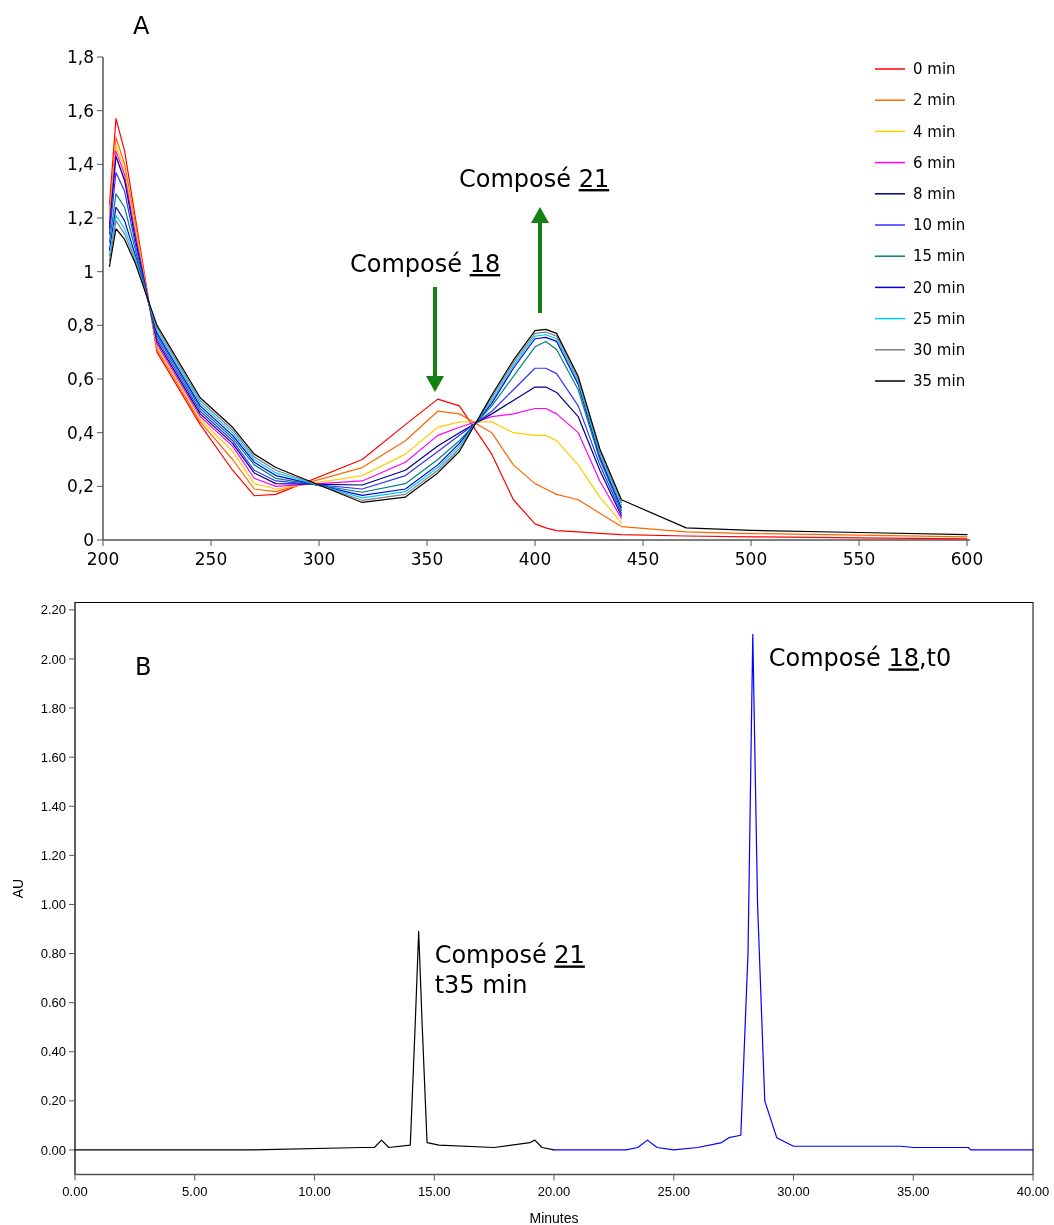  Describe the element at coordinates (53, 905) in the screenshot. I see `y-tick-label: 1.00` at that location.